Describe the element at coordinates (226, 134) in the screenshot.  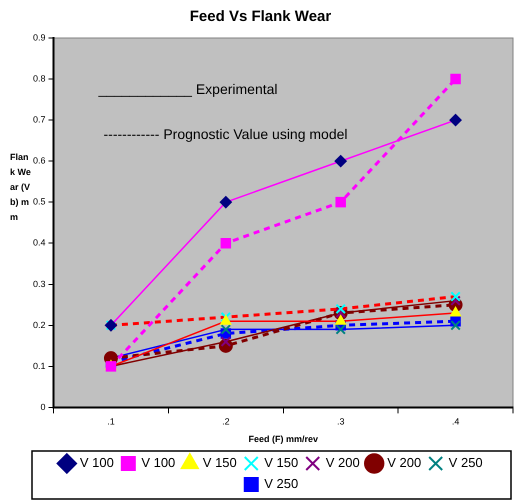
I see `annotation: ------------ Prognostic Value using model` at that location.